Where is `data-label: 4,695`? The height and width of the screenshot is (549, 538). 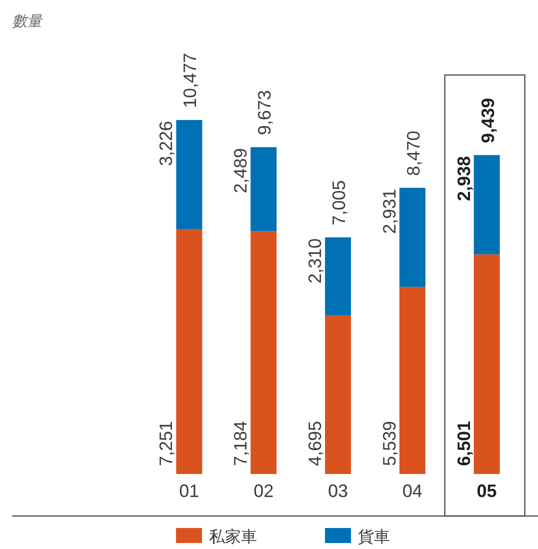
data-label: 4,695 is located at coordinates (315, 443).